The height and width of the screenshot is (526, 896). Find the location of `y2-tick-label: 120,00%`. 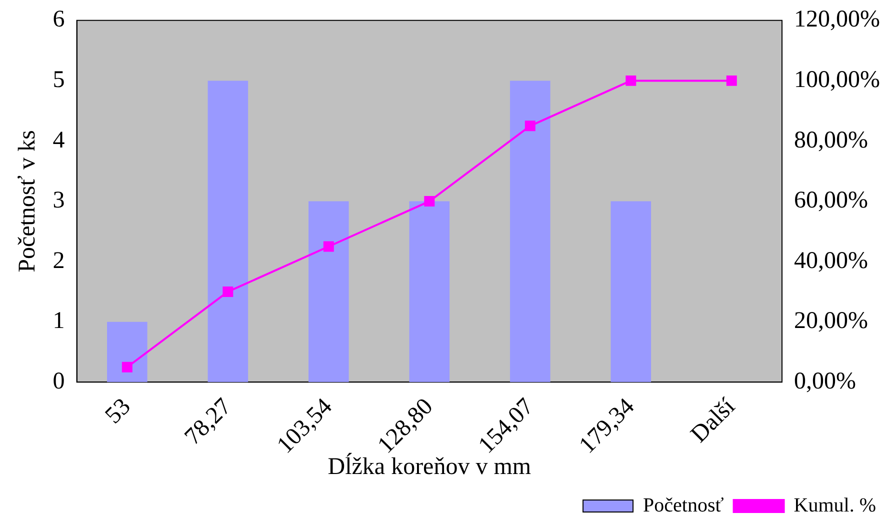

y2-tick-label: 120,00% is located at coordinates (837, 19).